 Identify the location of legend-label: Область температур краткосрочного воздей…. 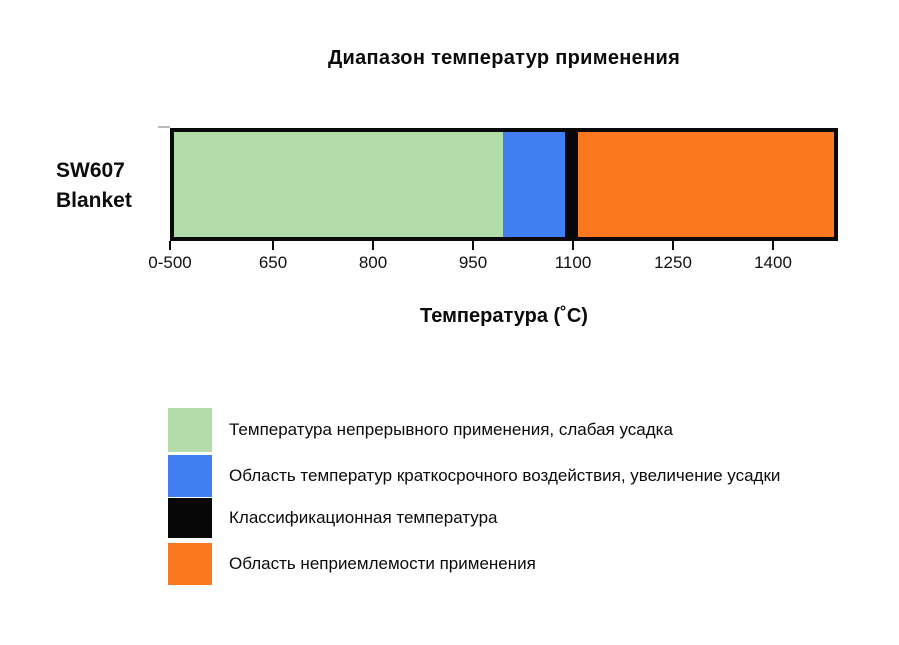
(505, 475).